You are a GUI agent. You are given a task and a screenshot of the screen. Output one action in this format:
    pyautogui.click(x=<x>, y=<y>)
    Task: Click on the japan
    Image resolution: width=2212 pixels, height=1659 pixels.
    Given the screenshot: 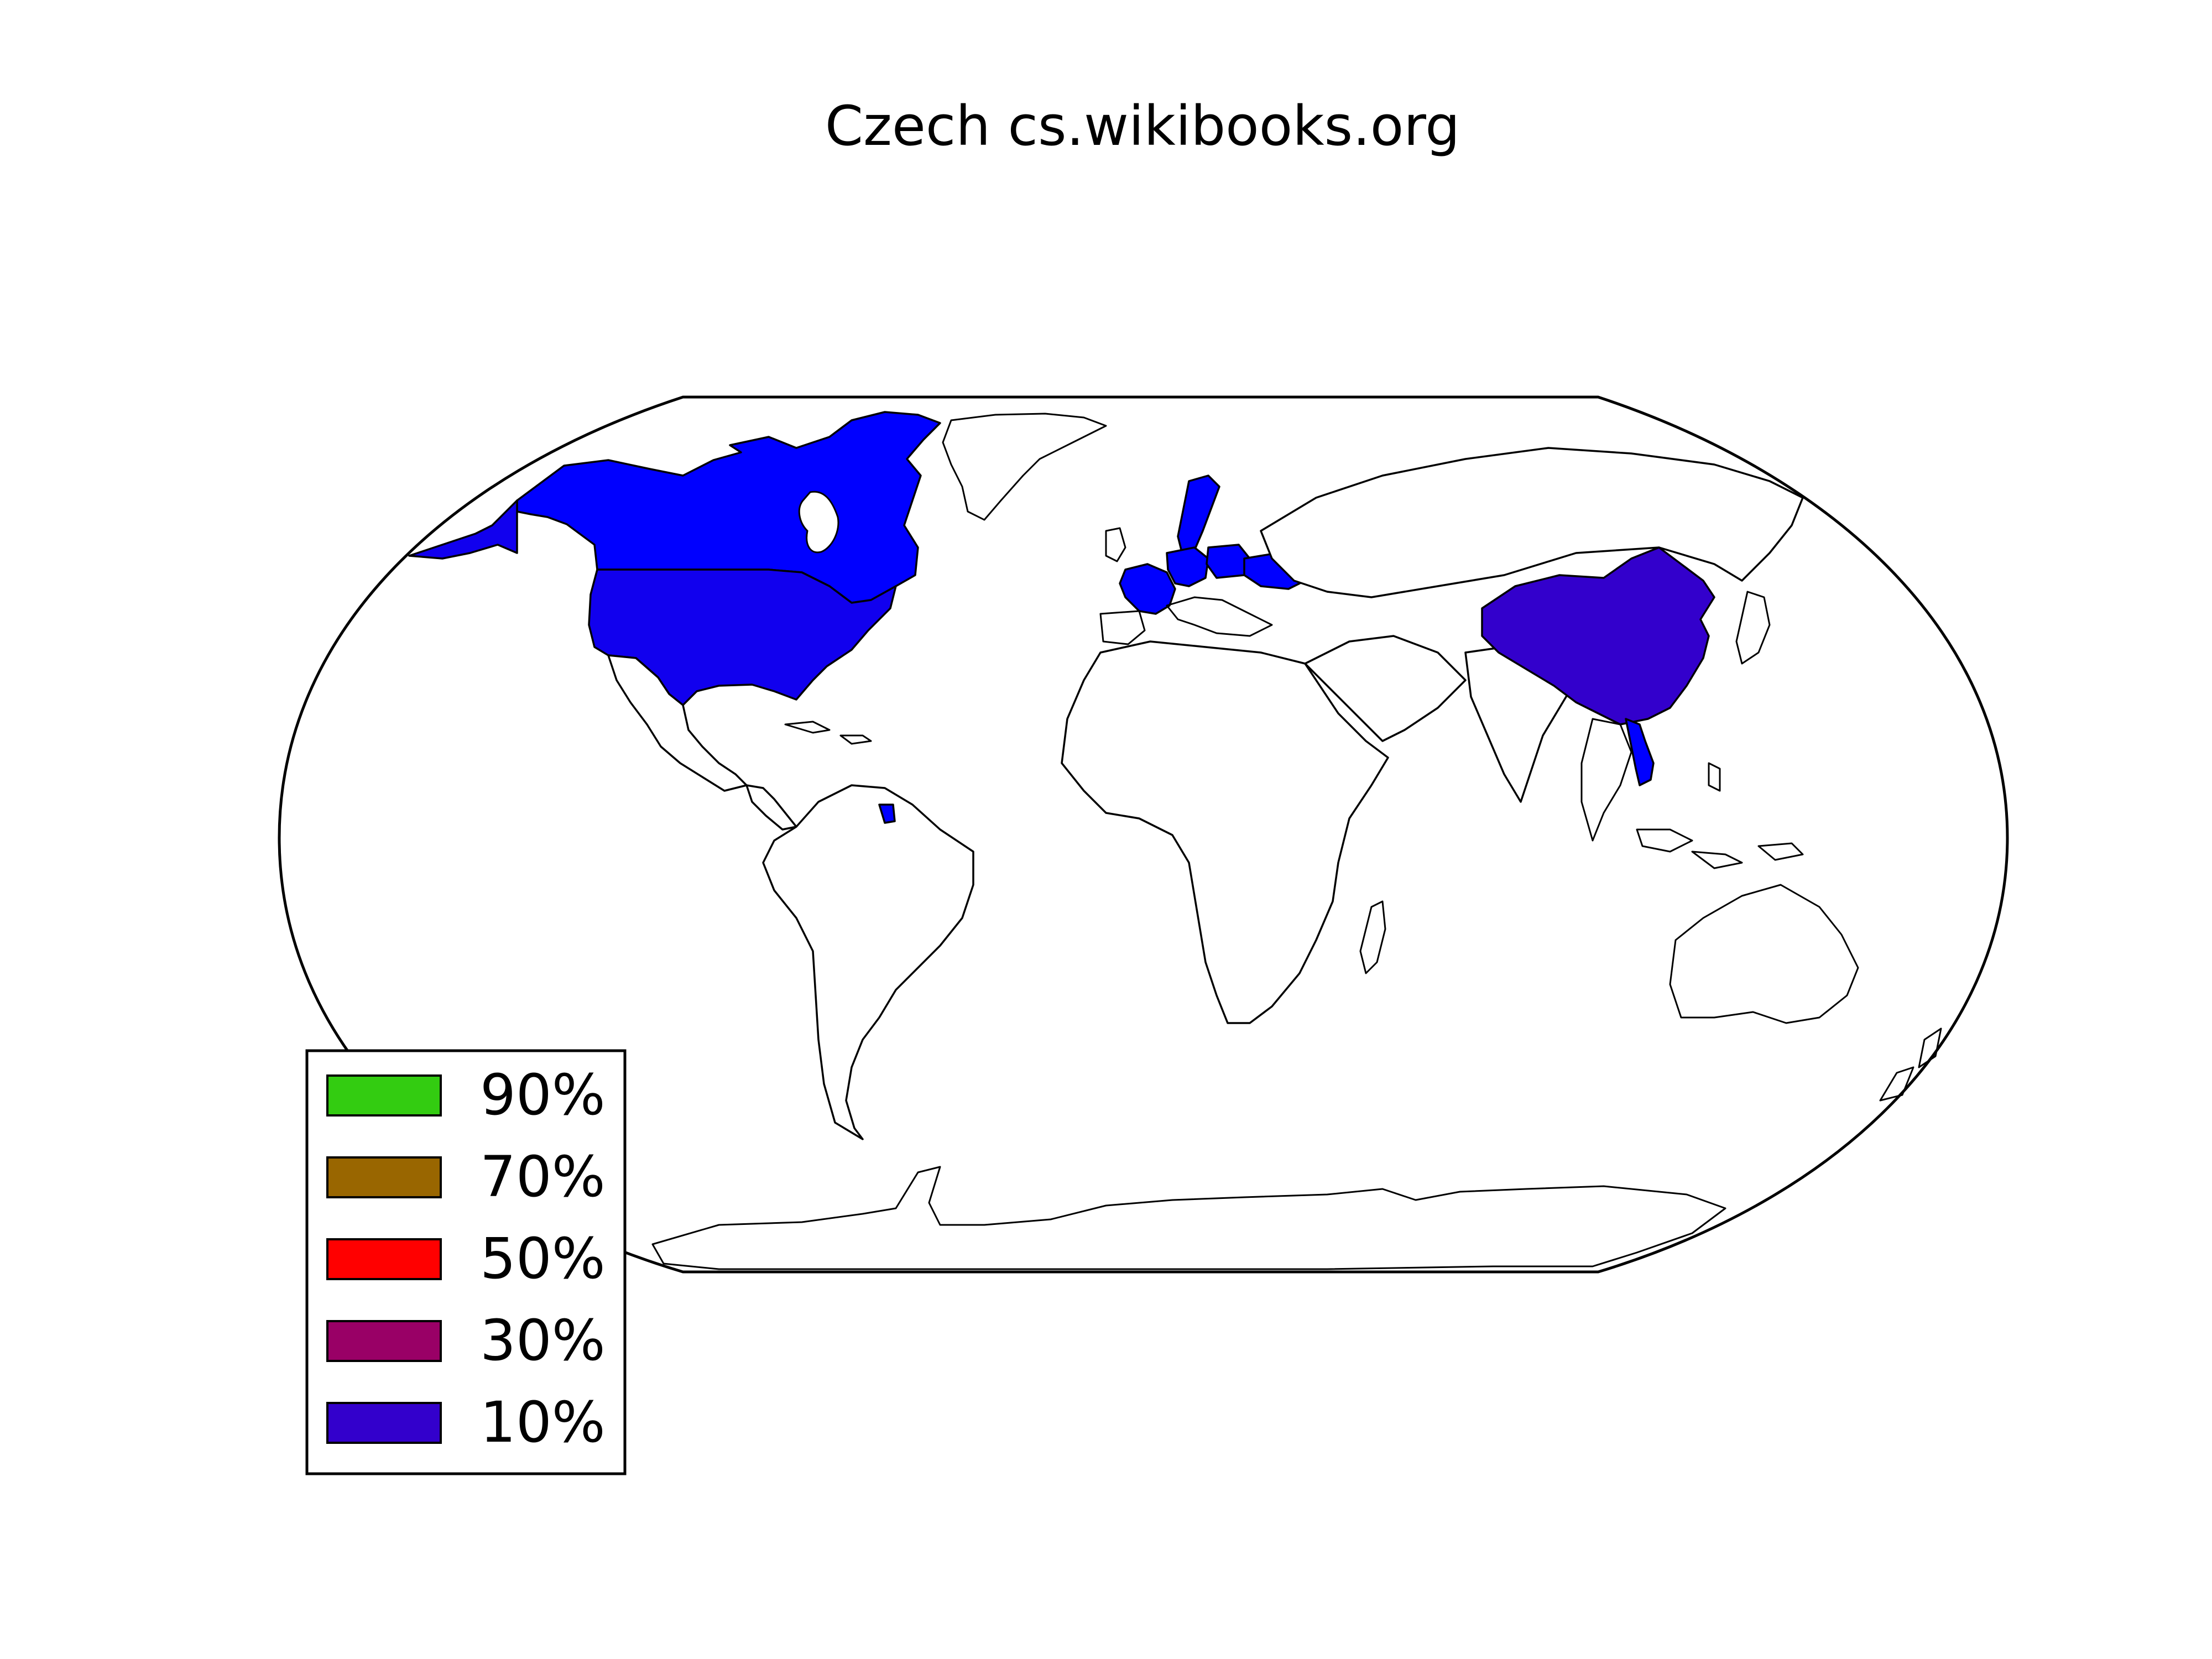 What is the action you would take?
    pyautogui.click(x=1753, y=628)
    